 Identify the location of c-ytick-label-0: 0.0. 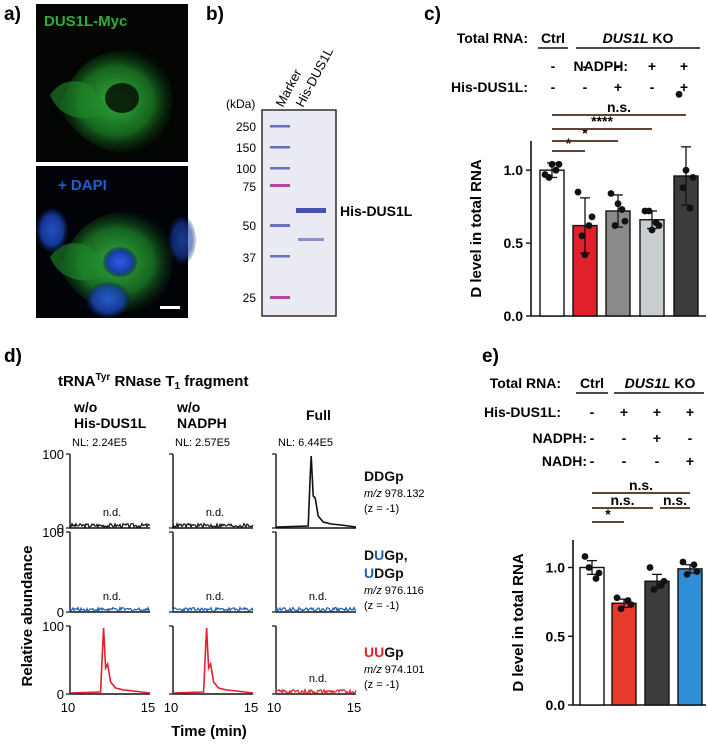
(514, 316).